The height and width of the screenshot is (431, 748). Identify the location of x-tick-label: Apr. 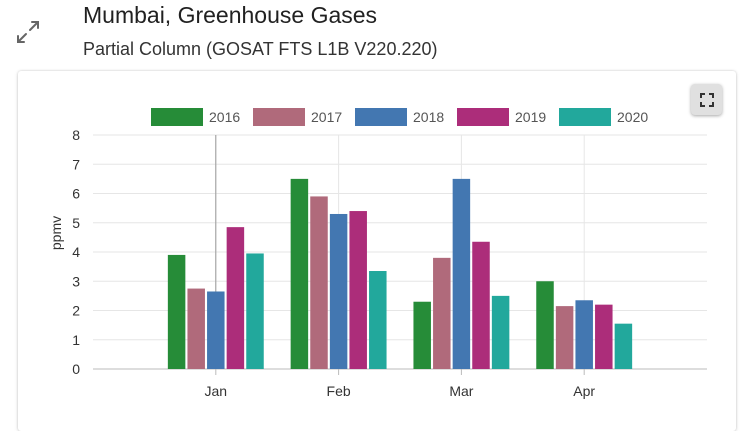
(584, 391).